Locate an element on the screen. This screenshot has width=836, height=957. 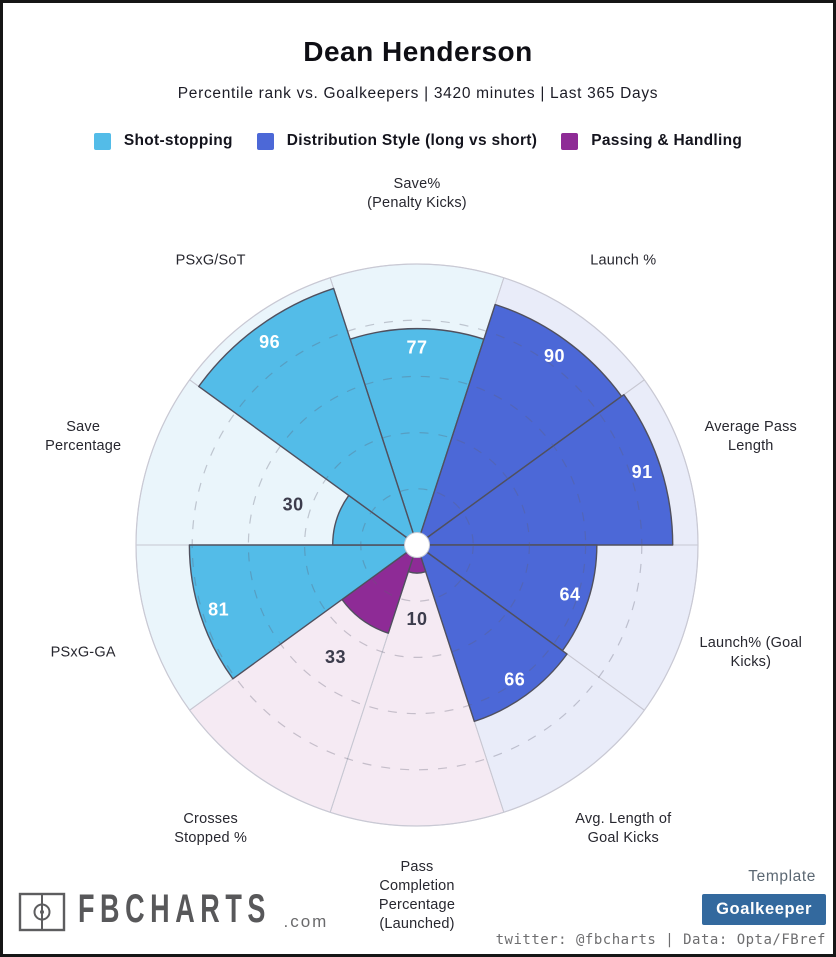
credit-line: twitter: @fbcharts | Data: Opta/FBref is located at coordinates (660, 940).